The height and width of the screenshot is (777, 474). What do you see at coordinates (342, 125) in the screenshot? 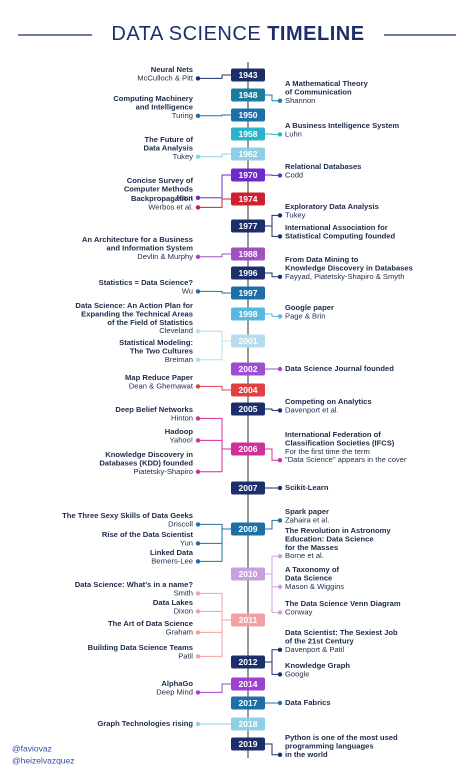
I see `event-title: A Business Intelligence System` at bounding box center [342, 125].